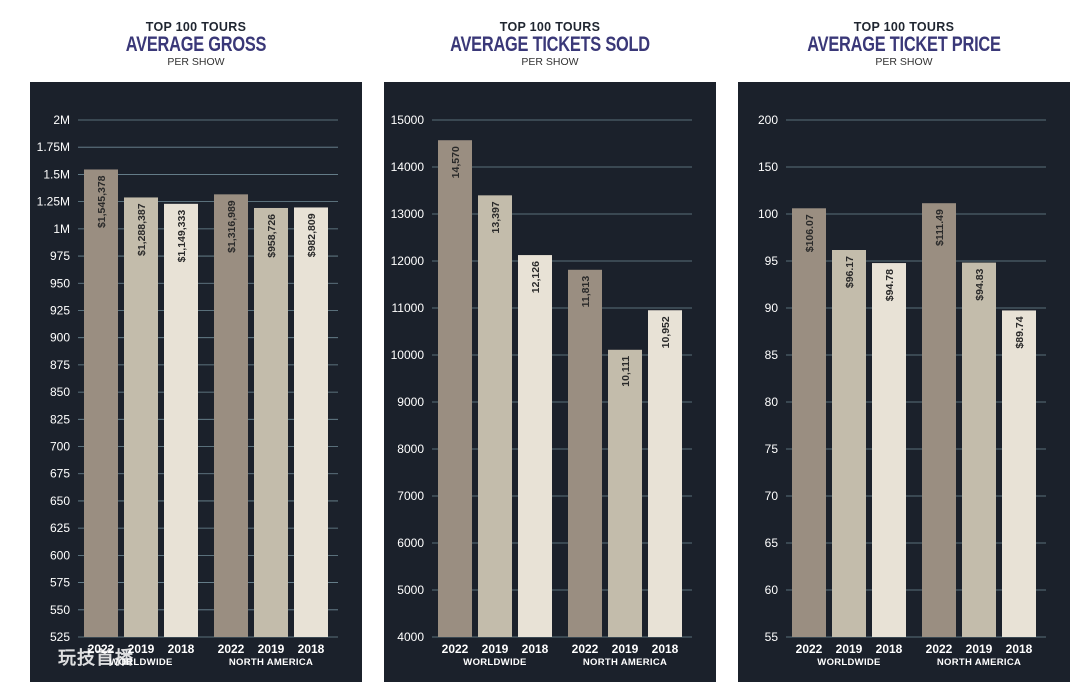 The image size is (1080, 696). I want to click on y-tick-label: 10000, so click(408, 355).